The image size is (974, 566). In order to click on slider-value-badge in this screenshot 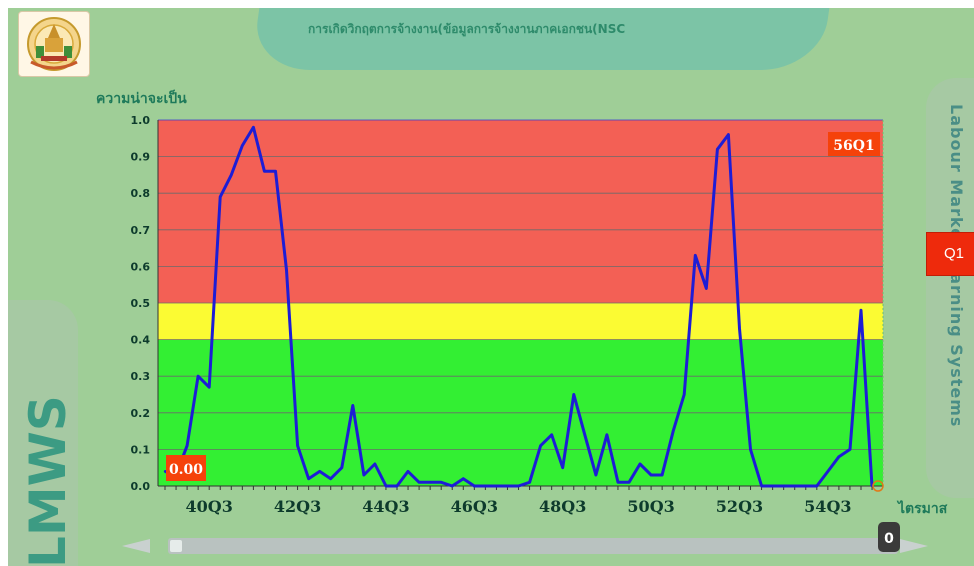, I will do `click(889, 537)`.